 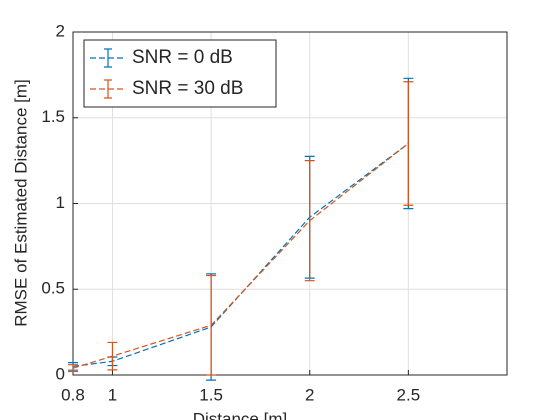 I want to click on legend-box, so click(x=180, y=73).